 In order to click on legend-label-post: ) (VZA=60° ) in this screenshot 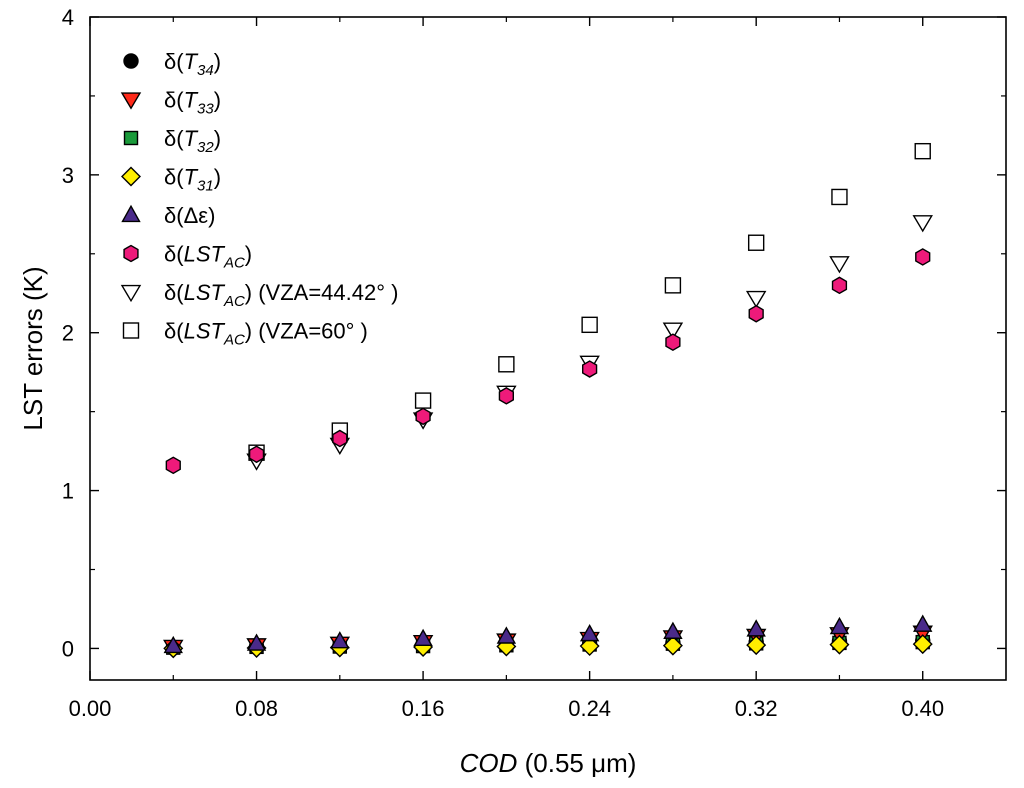, I will do `click(306, 331)`.